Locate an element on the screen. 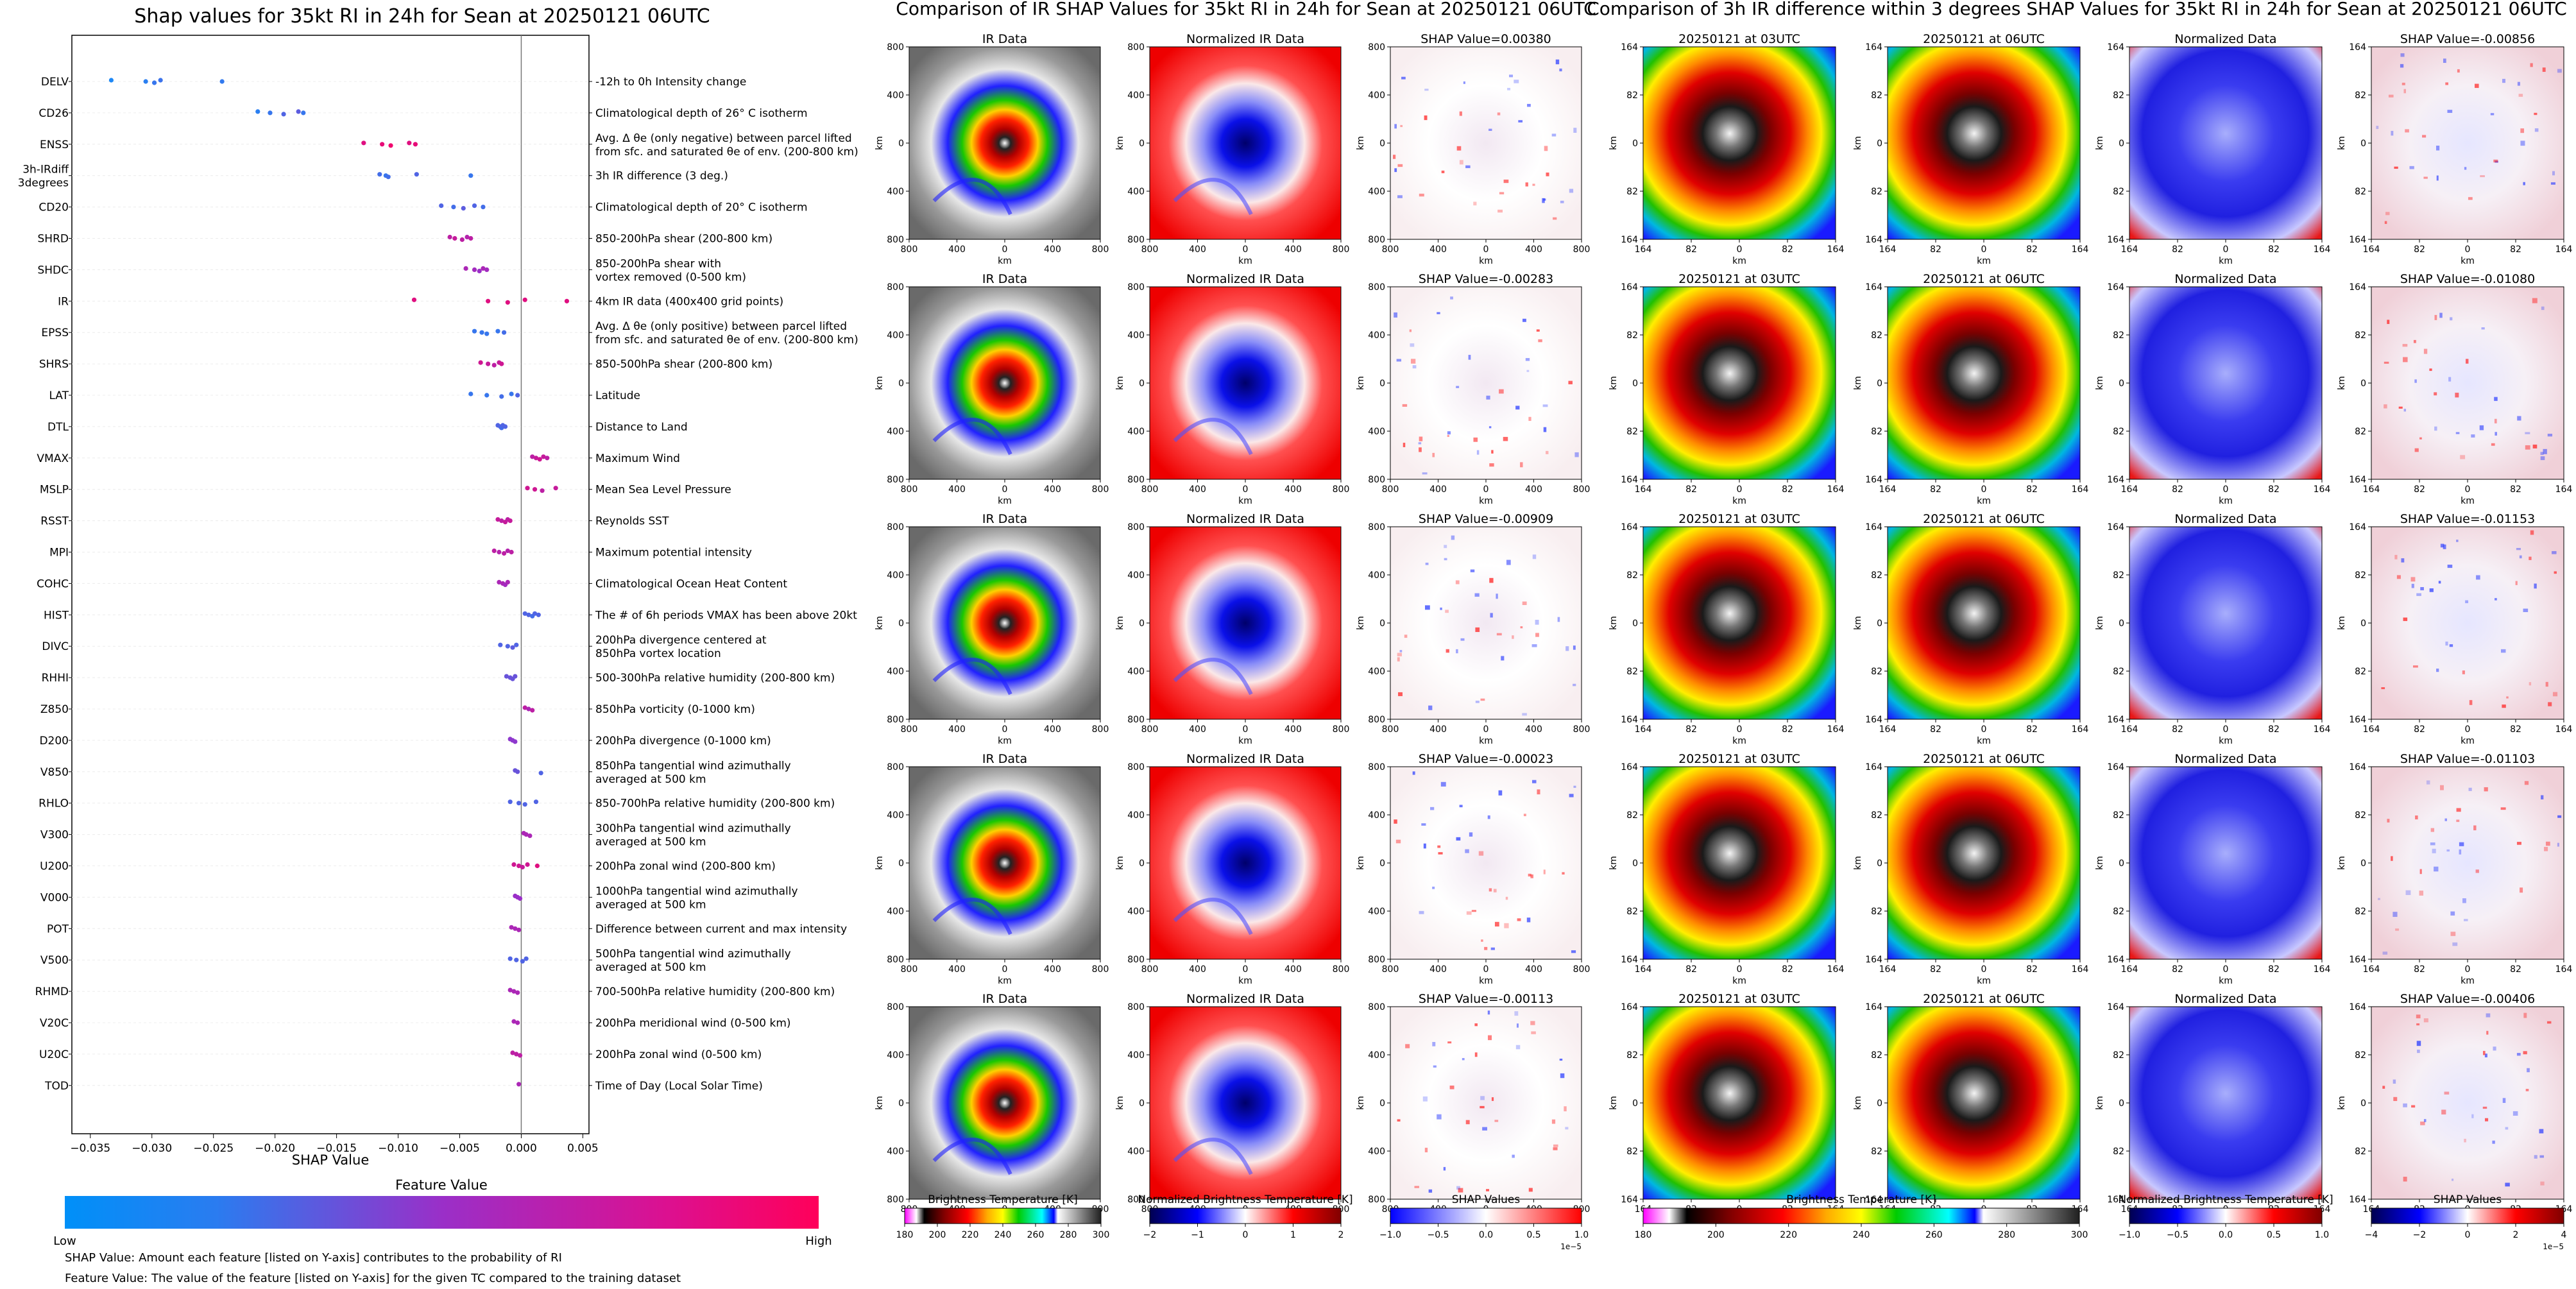 Image resolution: width=2576 pixels, height=1289 pixels. panel-title: SHAP Value=0.00380 is located at coordinates (1485, 39).